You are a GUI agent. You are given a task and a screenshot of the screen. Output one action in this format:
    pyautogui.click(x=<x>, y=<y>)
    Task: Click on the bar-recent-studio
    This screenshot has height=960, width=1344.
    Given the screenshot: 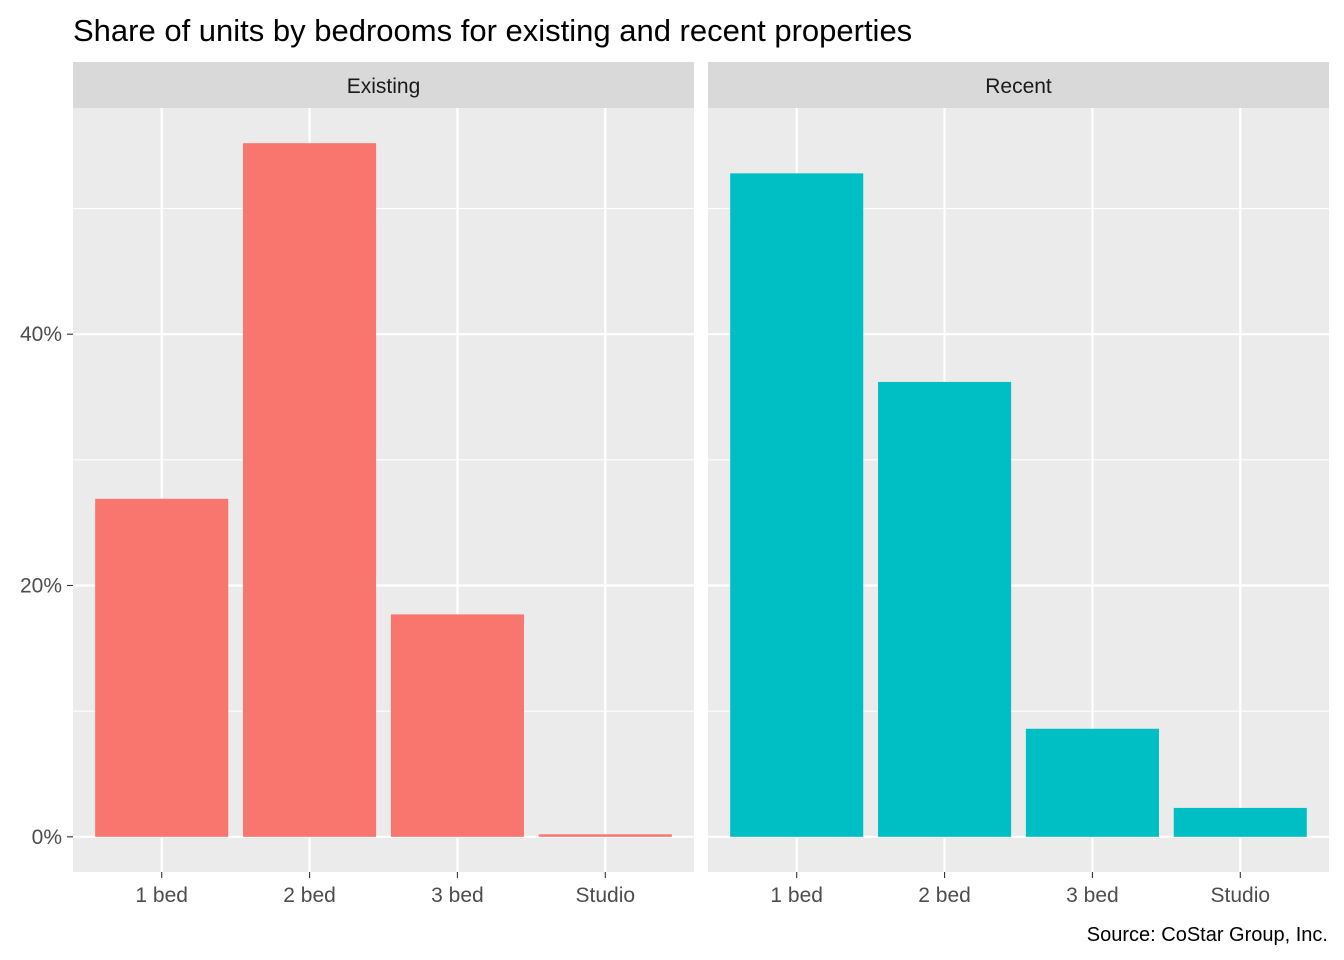 What is the action you would take?
    pyautogui.click(x=1240, y=822)
    